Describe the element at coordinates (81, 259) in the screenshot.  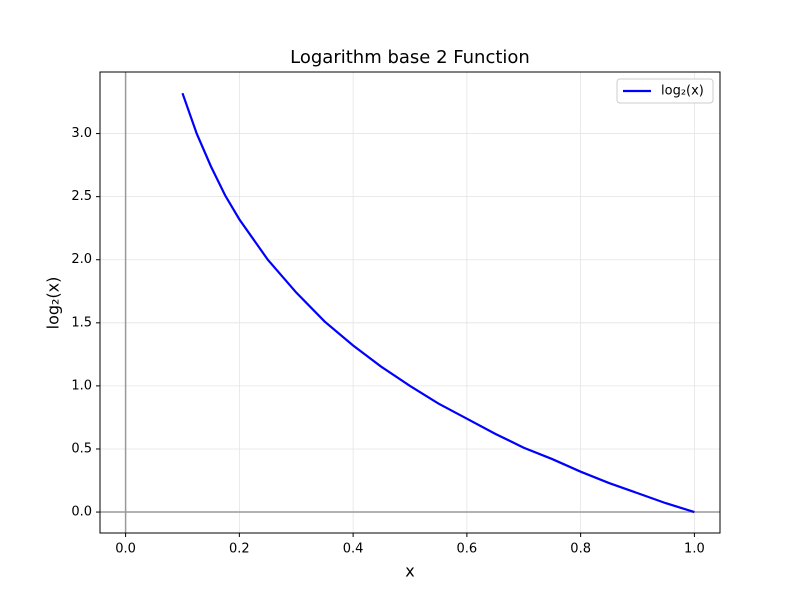
I see `y-tick-label: 2.0` at that location.